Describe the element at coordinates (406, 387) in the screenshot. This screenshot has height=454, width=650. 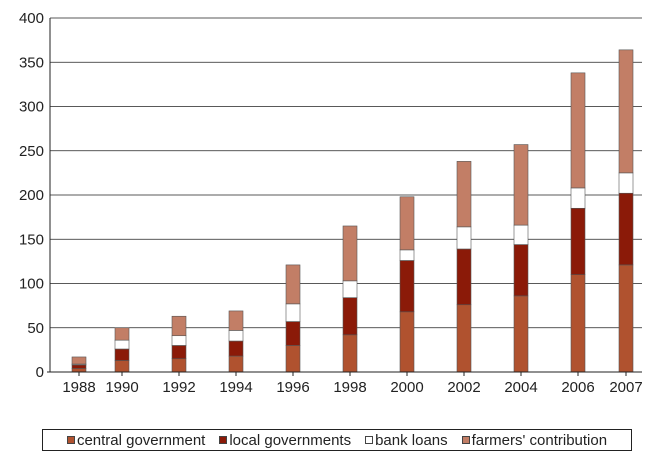
I see `x-tick-label: 2000` at that location.